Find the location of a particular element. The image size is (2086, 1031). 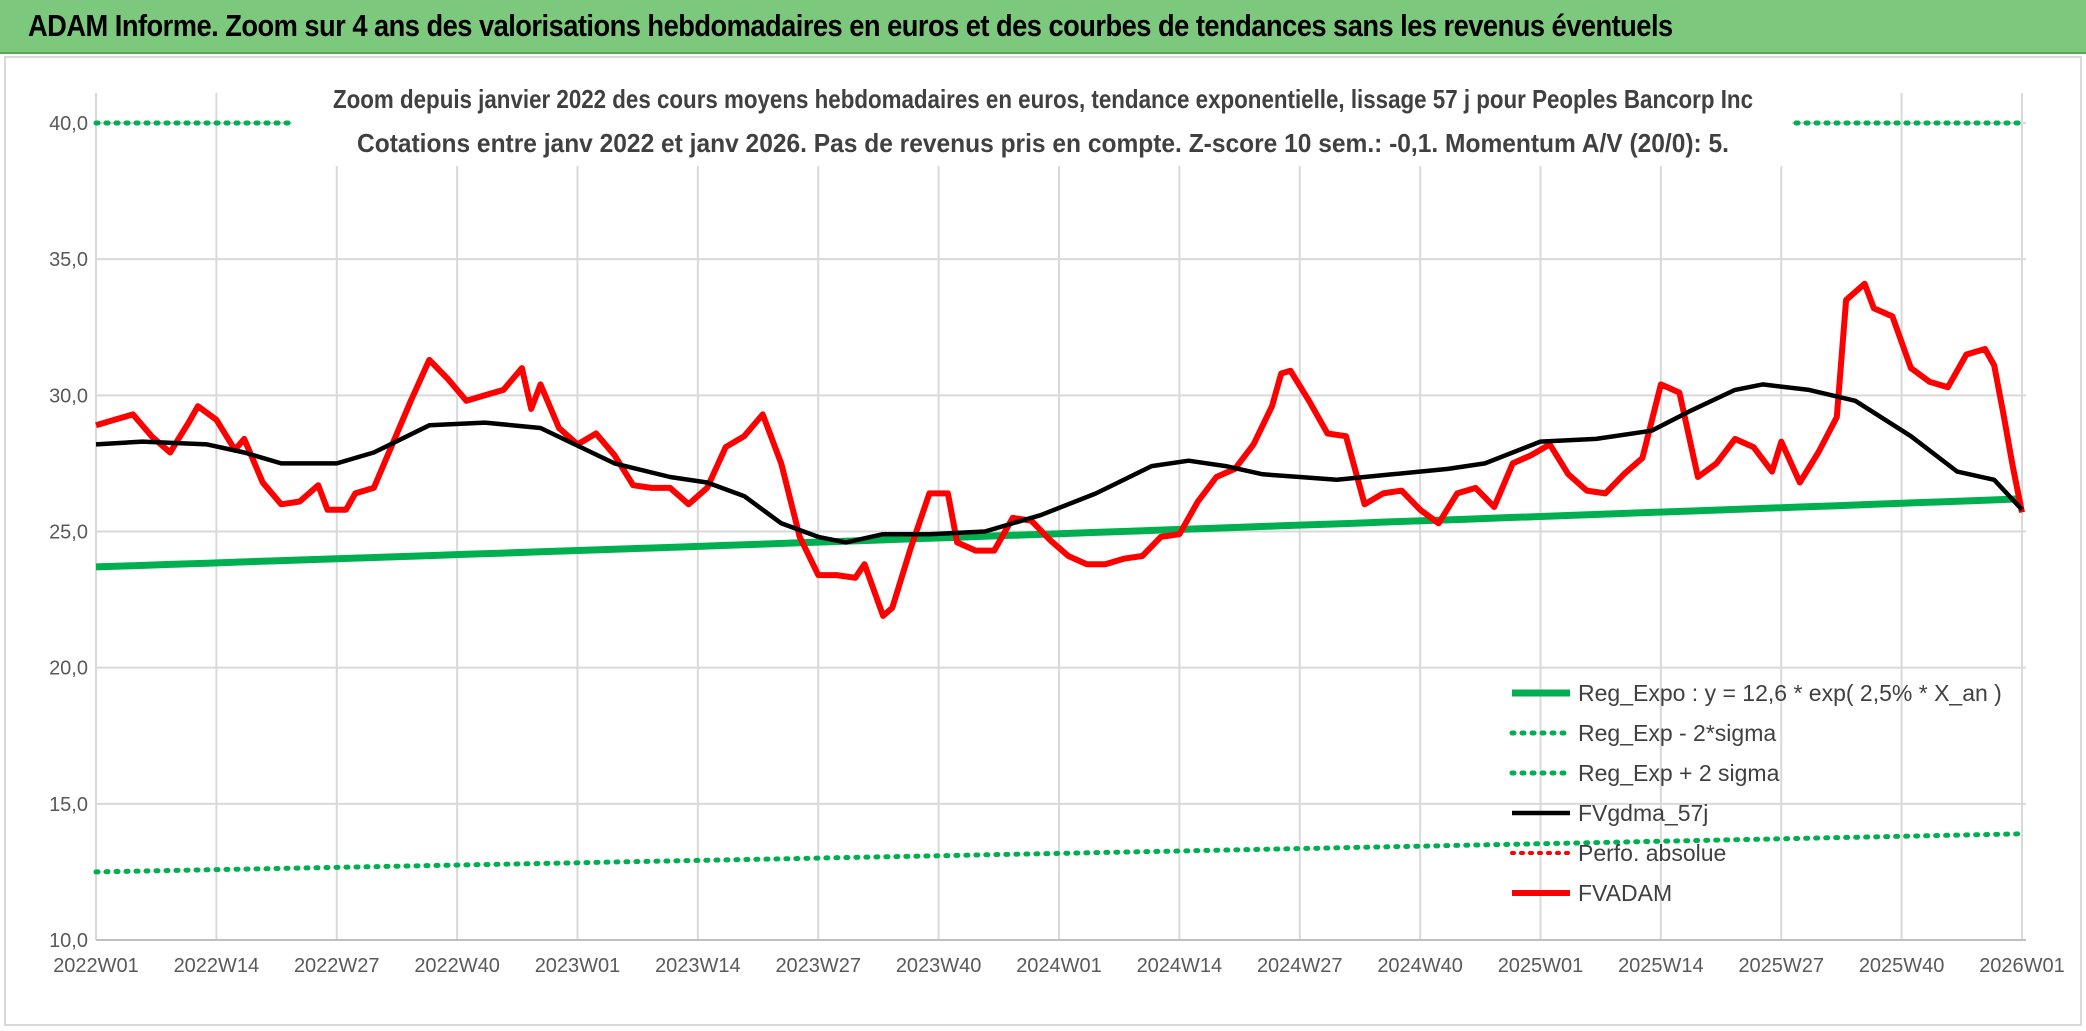

reg-exp-minus-2sigma-line is located at coordinates (1059, 853).